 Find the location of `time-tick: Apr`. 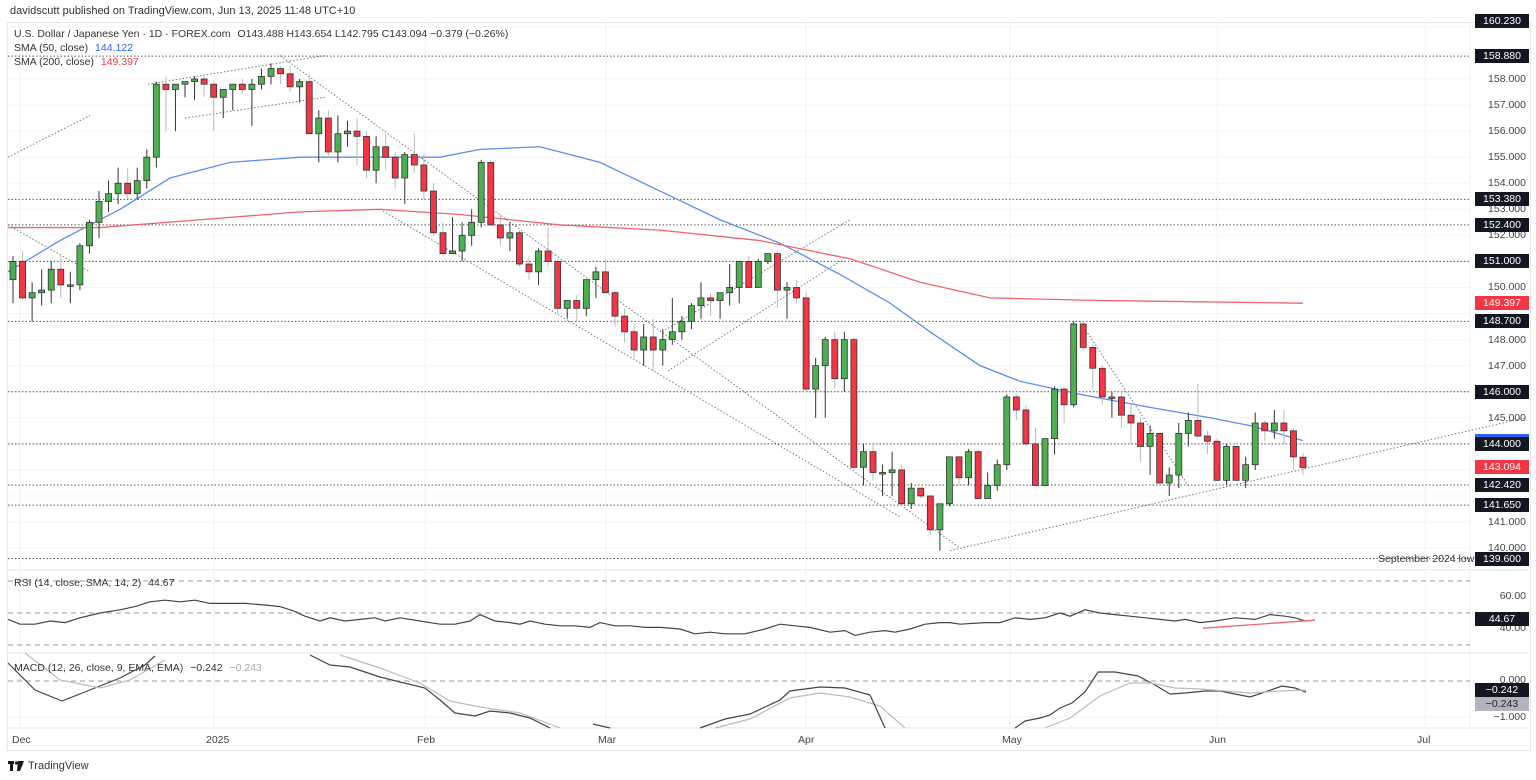

time-tick: Apr is located at coordinates (806, 740).